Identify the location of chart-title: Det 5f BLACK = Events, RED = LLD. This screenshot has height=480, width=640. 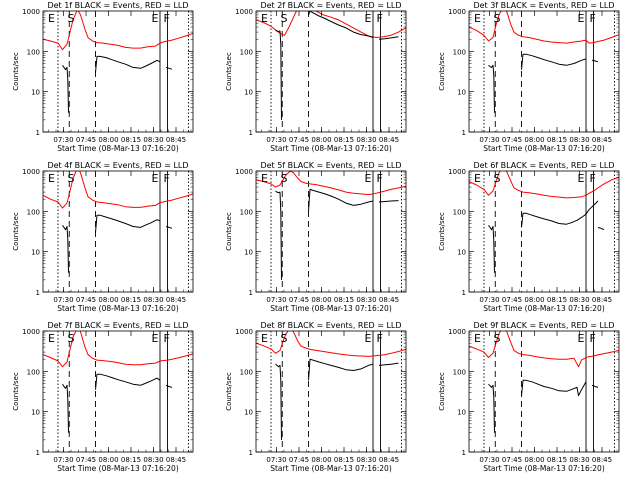
(330, 165).